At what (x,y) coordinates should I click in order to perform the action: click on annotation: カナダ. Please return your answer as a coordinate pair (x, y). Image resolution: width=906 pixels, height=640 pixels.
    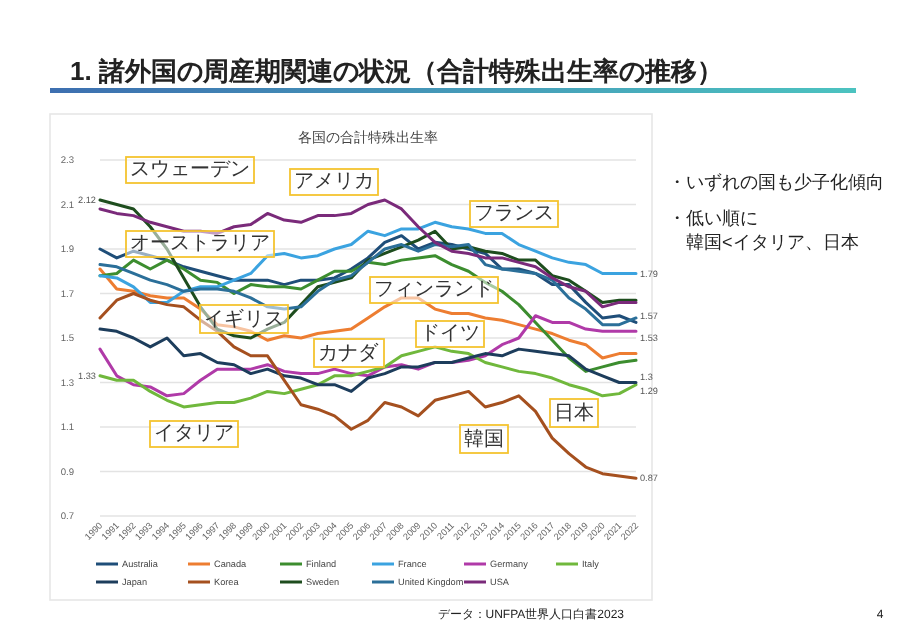
    Looking at the image, I should click on (349, 353).